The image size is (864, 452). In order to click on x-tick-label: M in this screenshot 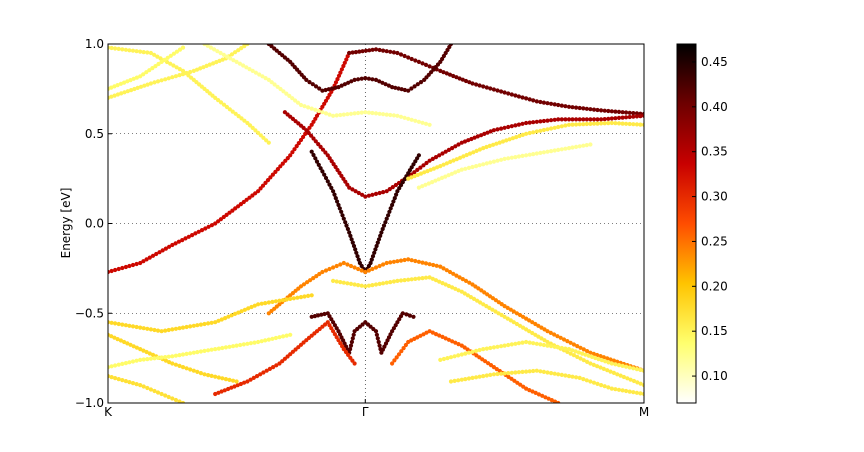, I will do `click(644, 412)`.